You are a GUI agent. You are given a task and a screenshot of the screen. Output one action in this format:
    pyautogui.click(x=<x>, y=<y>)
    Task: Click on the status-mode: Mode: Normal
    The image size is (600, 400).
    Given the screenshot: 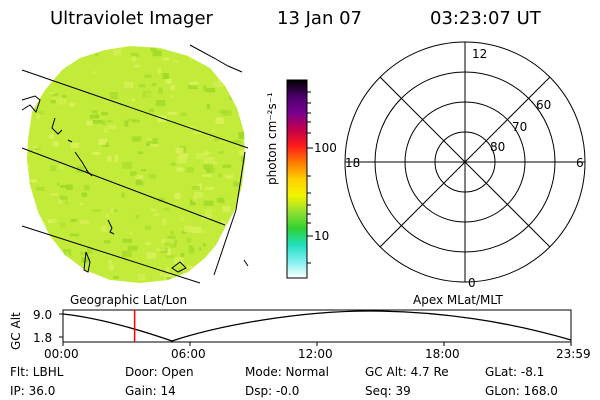 What is the action you would take?
    pyautogui.click(x=287, y=372)
    